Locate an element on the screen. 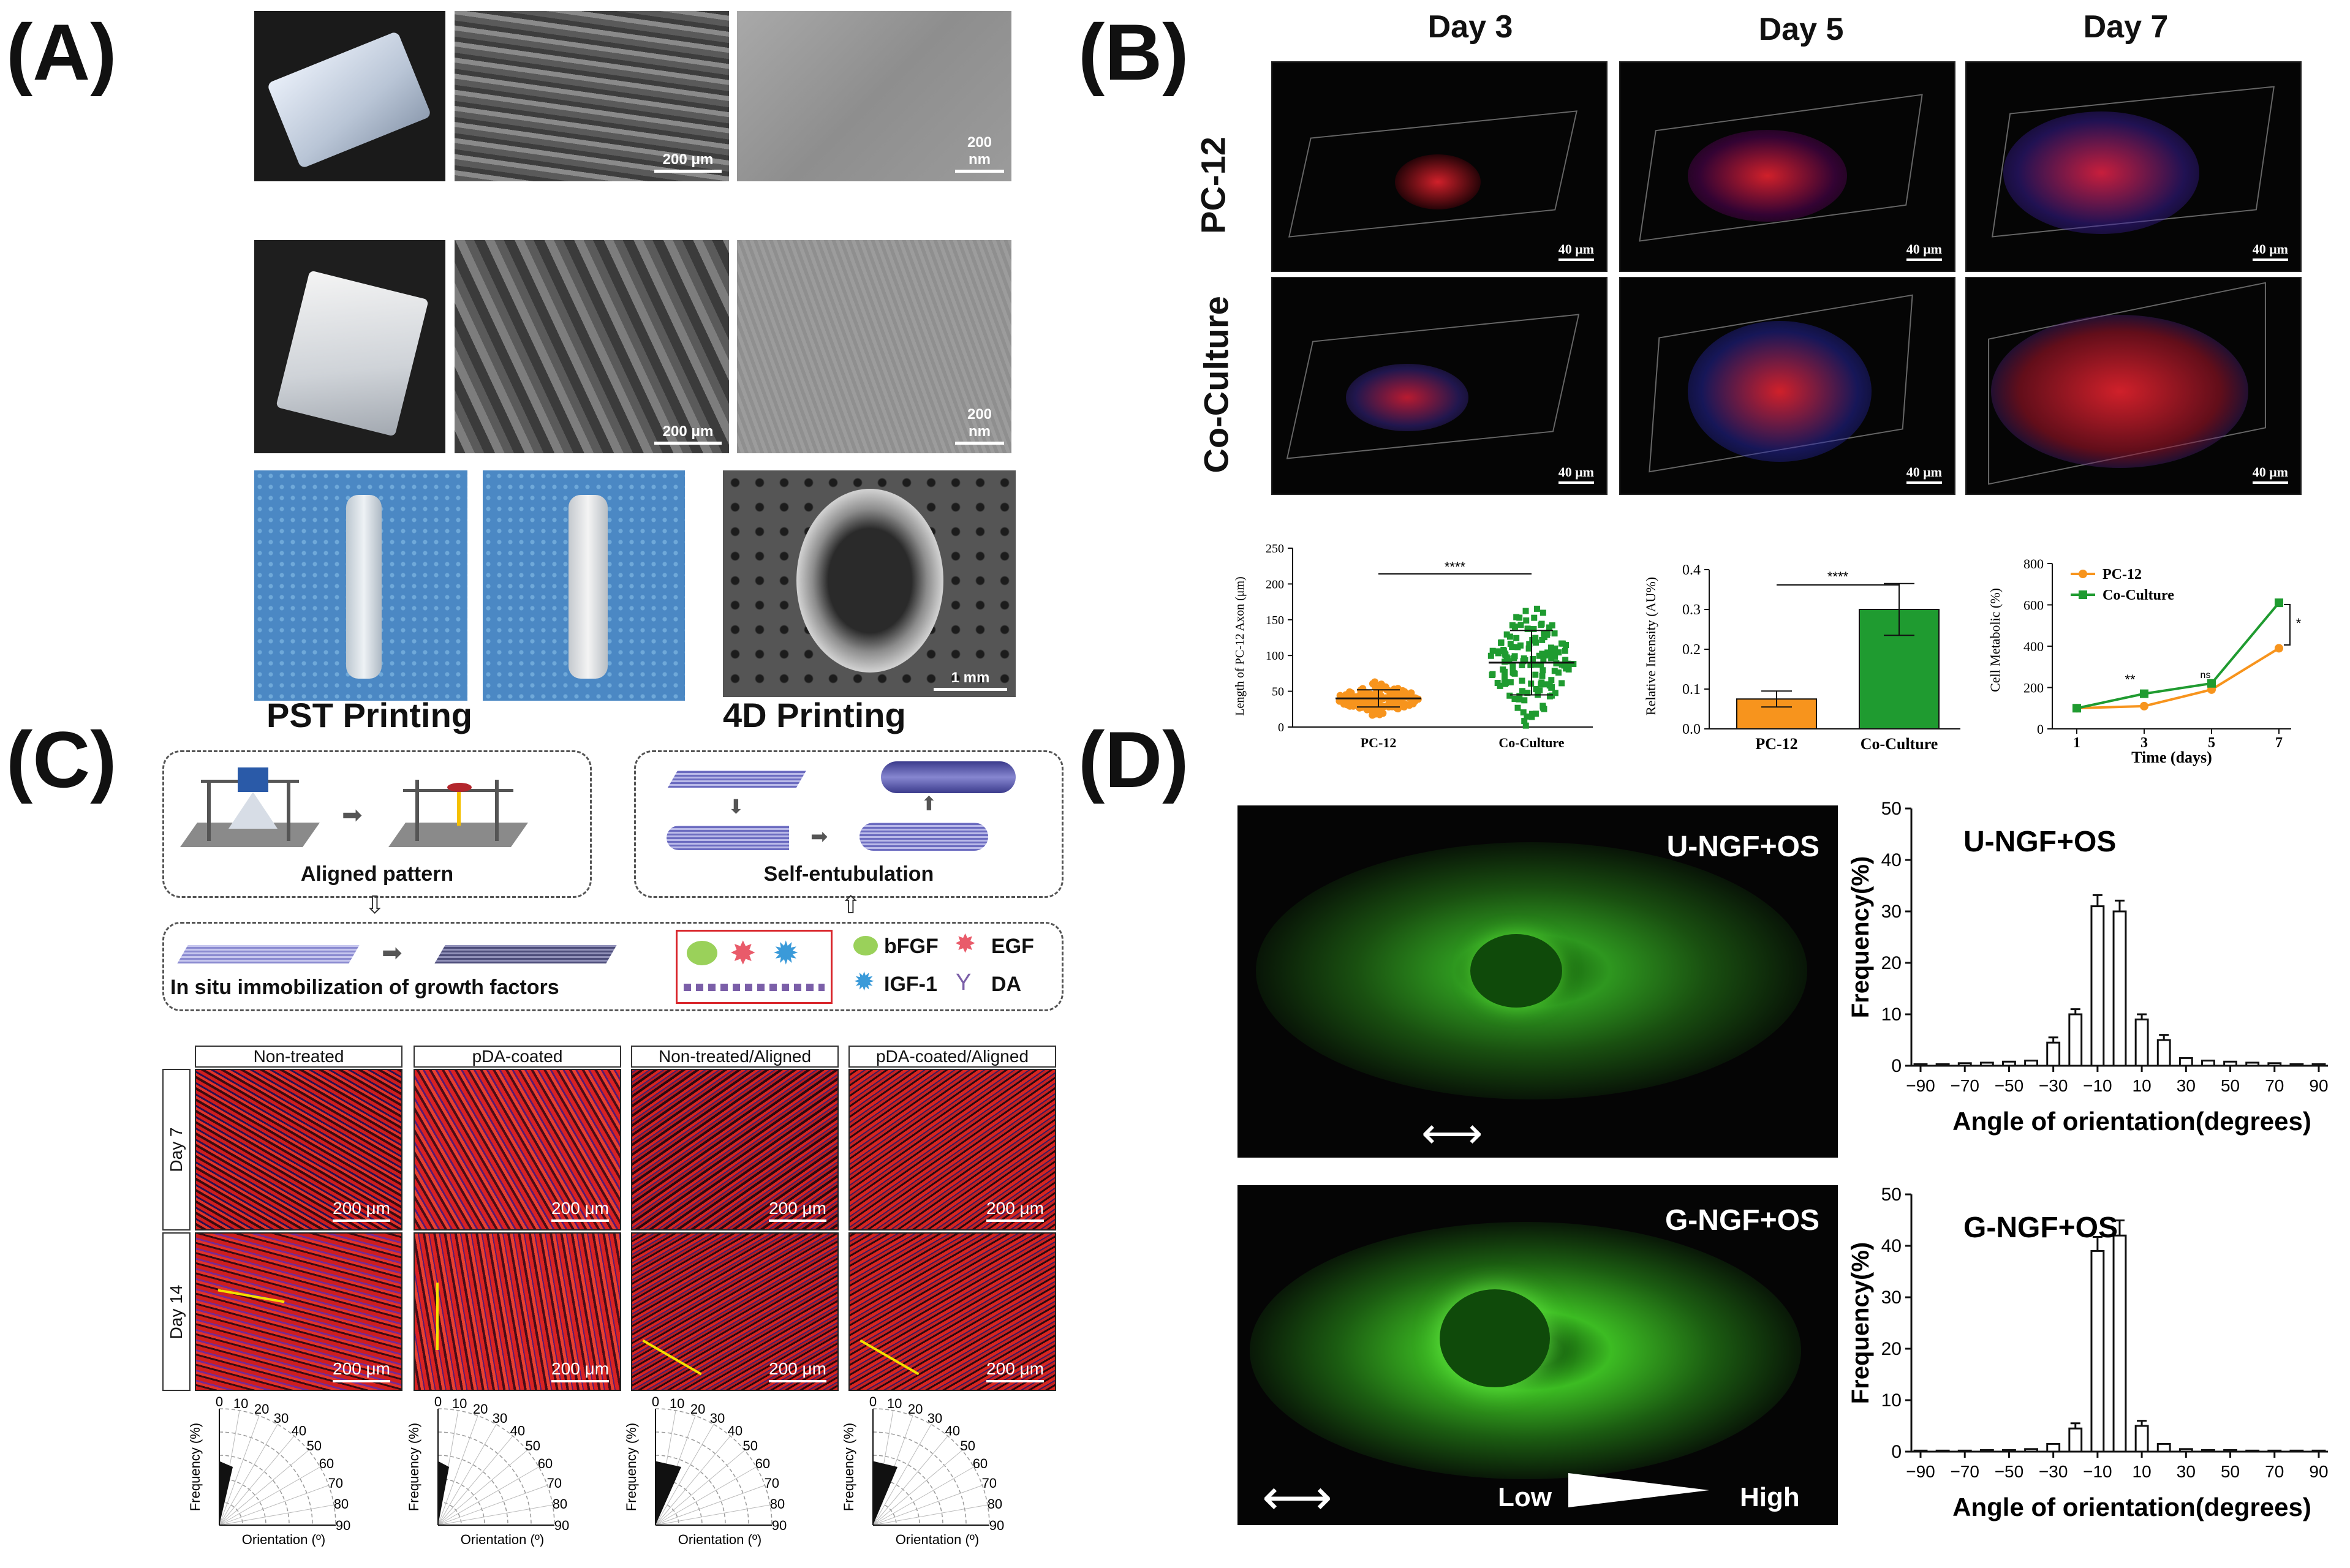 The height and width of the screenshot is (1568, 2350). chart2-ytick-label: 0.4 is located at coordinates (1691, 570).